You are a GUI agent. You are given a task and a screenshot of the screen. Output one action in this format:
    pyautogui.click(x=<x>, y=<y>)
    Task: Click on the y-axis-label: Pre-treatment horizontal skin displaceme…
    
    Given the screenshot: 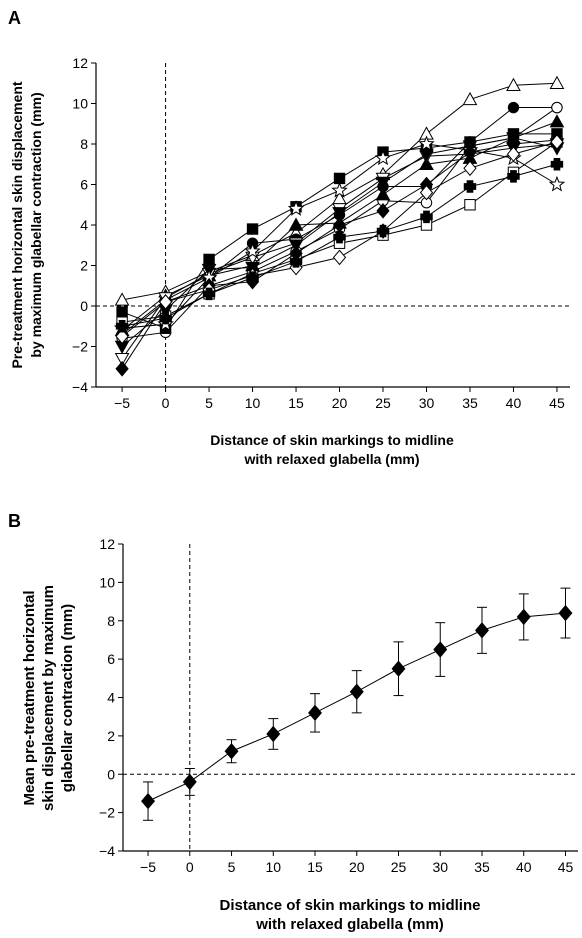 What is the action you would take?
    pyautogui.click(x=17, y=224)
    